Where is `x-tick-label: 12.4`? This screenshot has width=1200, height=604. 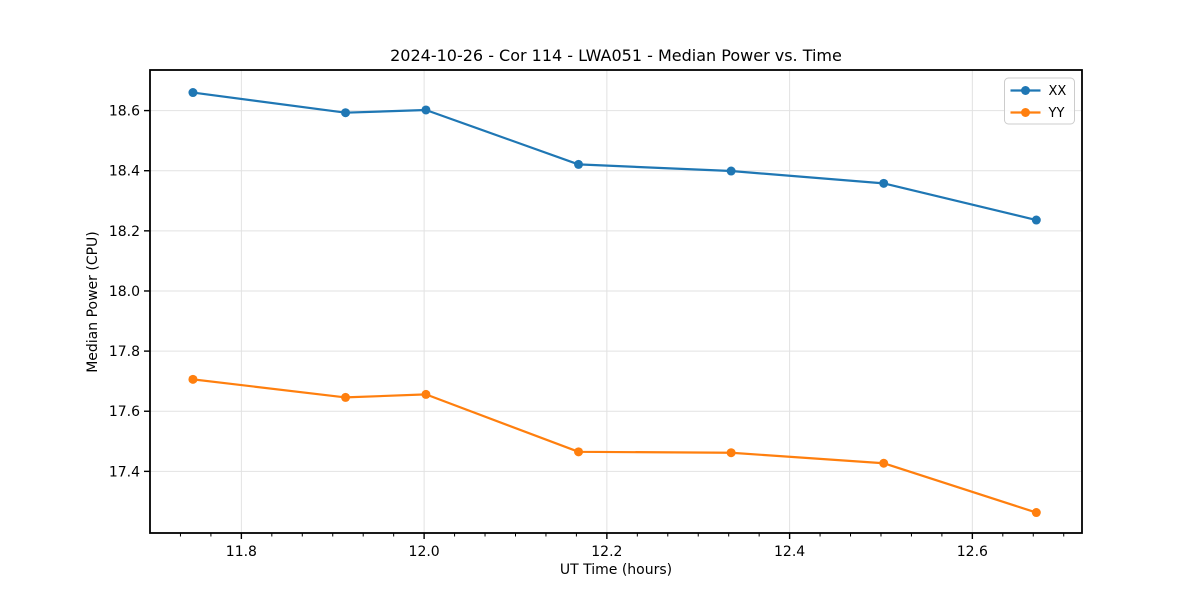
x-tick-label: 12.4 is located at coordinates (789, 552).